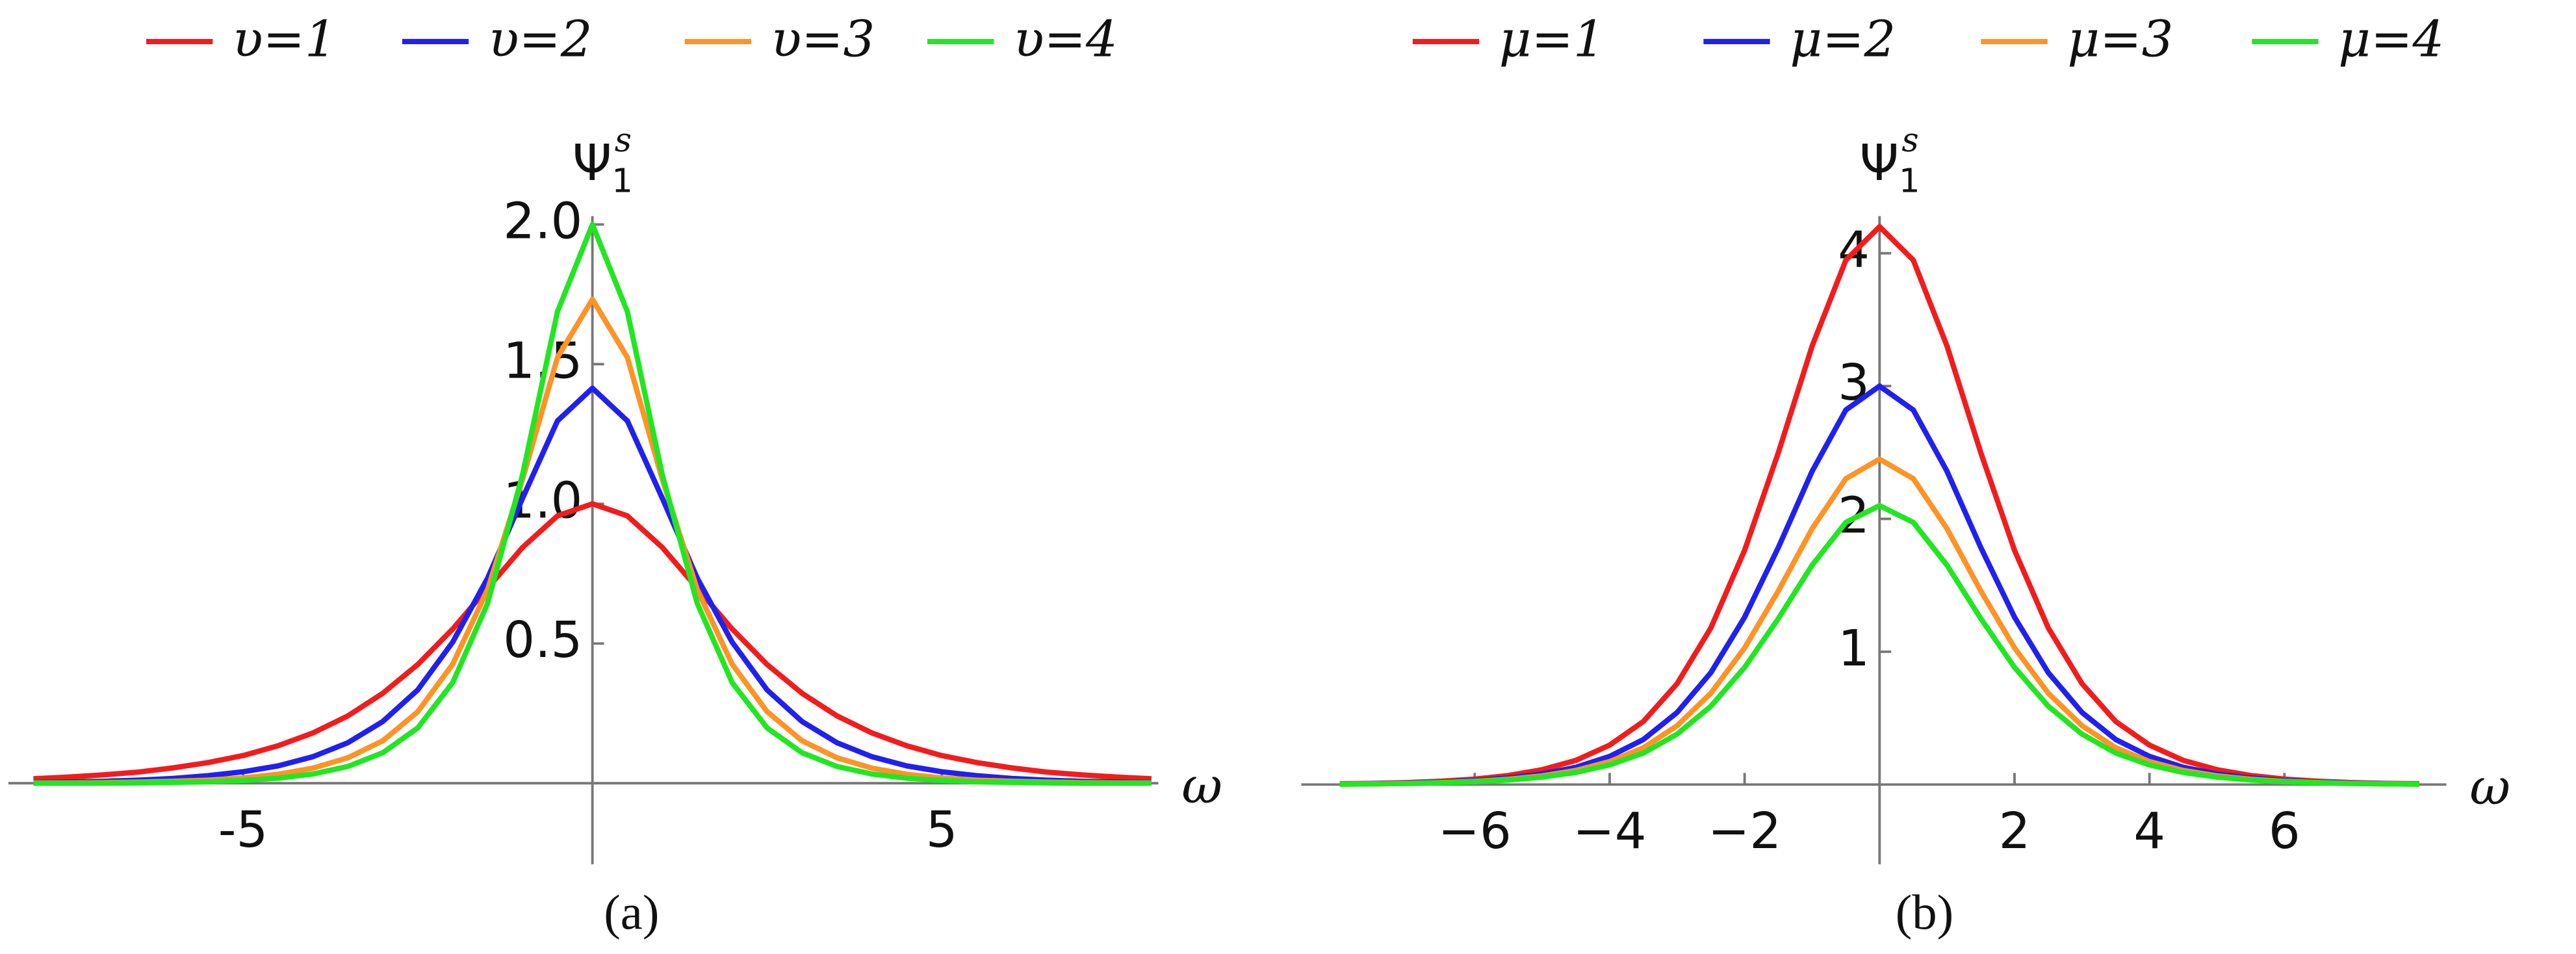 This screenshot has height=954, width=2576. I want to click on legend-label: υ=1, so click(285, 40).